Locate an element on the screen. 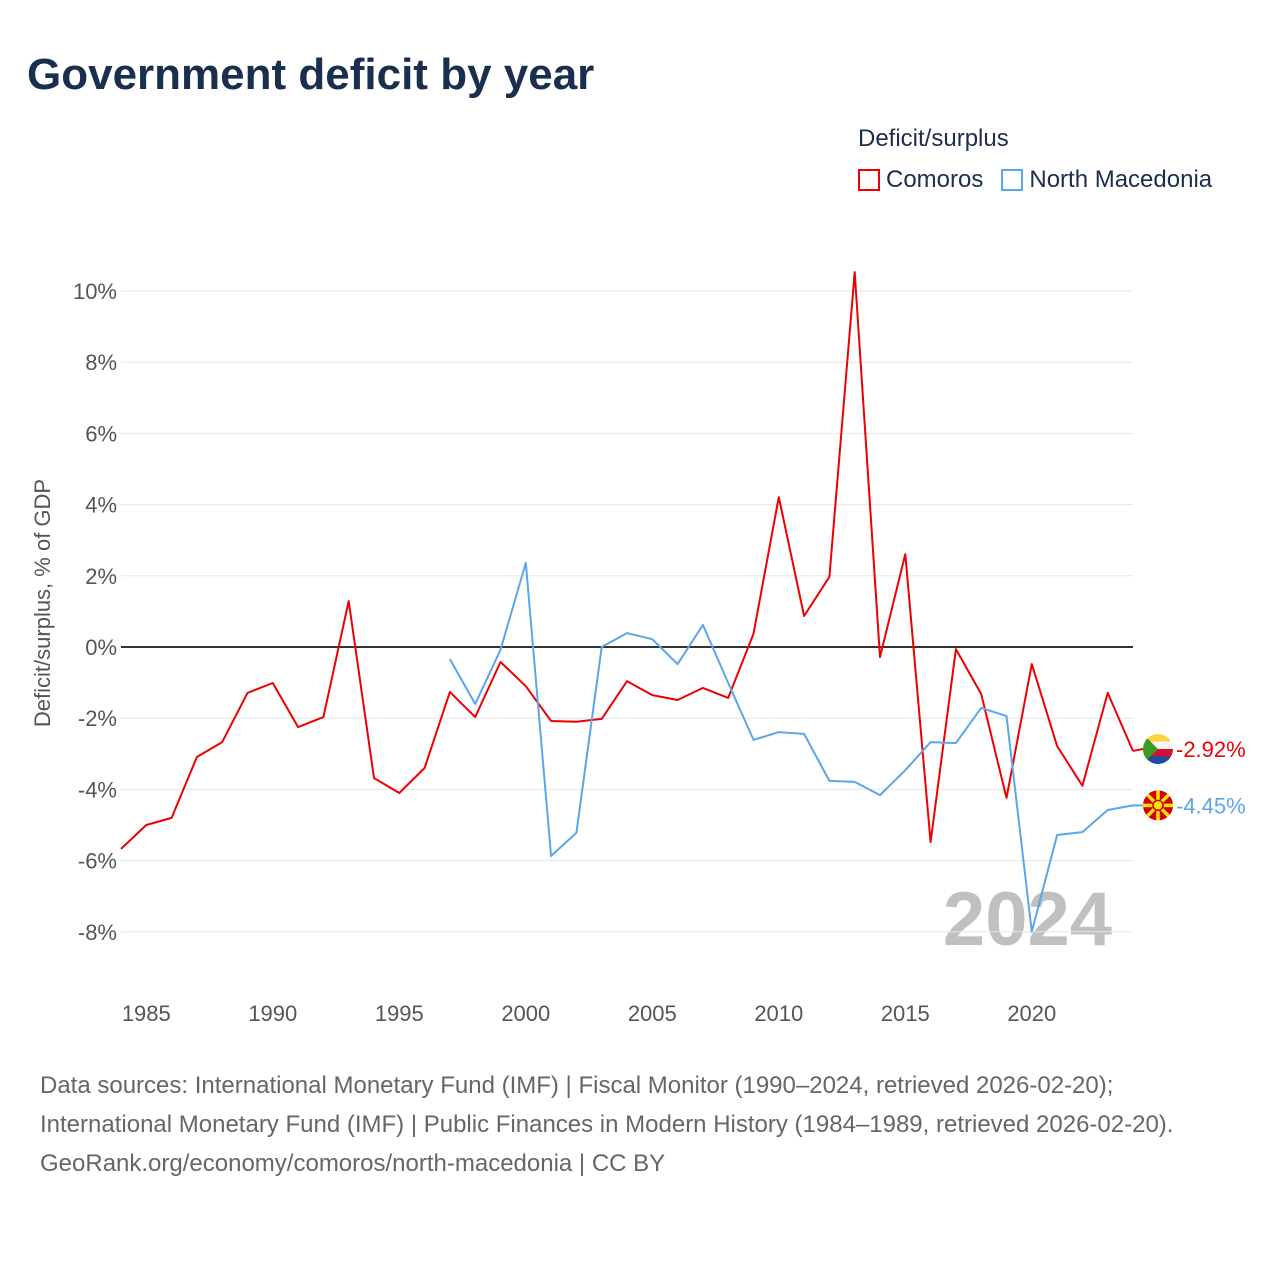  y-tick-label: 4% is located at coordinates (101, 505).